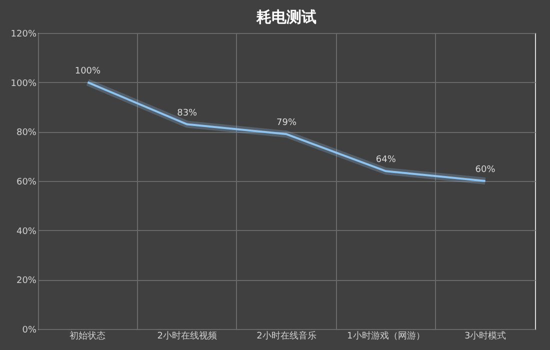 The height and width of the screenshot is (350, 550). What do you see at coordinates (286, 17) in the screenshot?
I see `chart-title: 耗电测试` at bounding box center [286, 17].